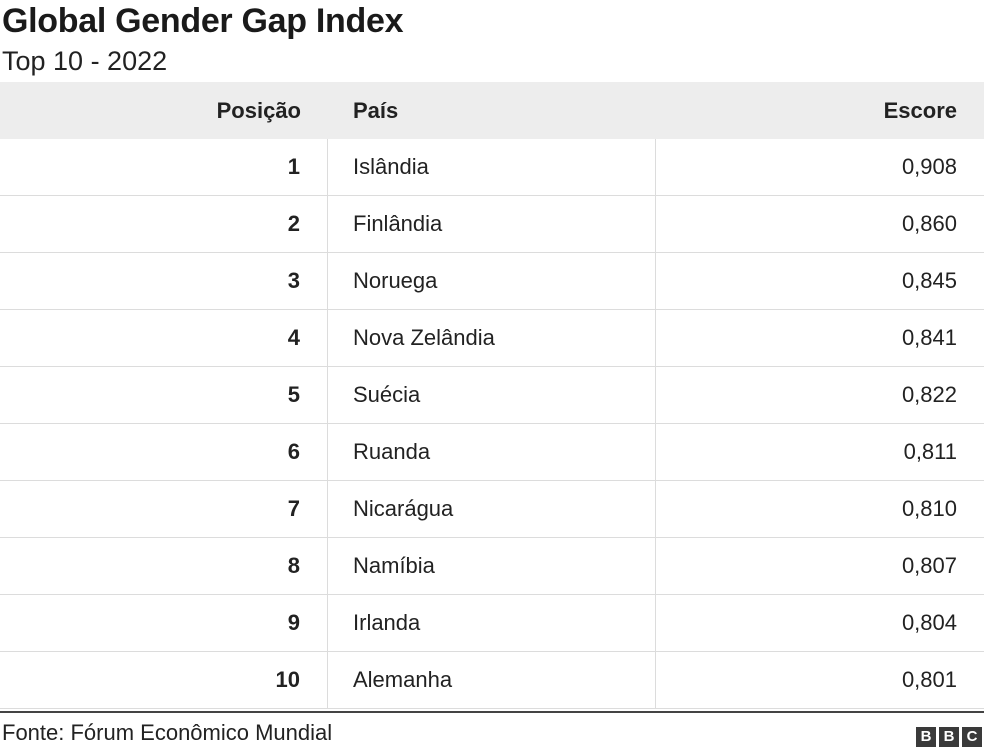  Describe the element at coordinates (164, 167) in the screenshot. I see `rank-cell: 1` at that location.